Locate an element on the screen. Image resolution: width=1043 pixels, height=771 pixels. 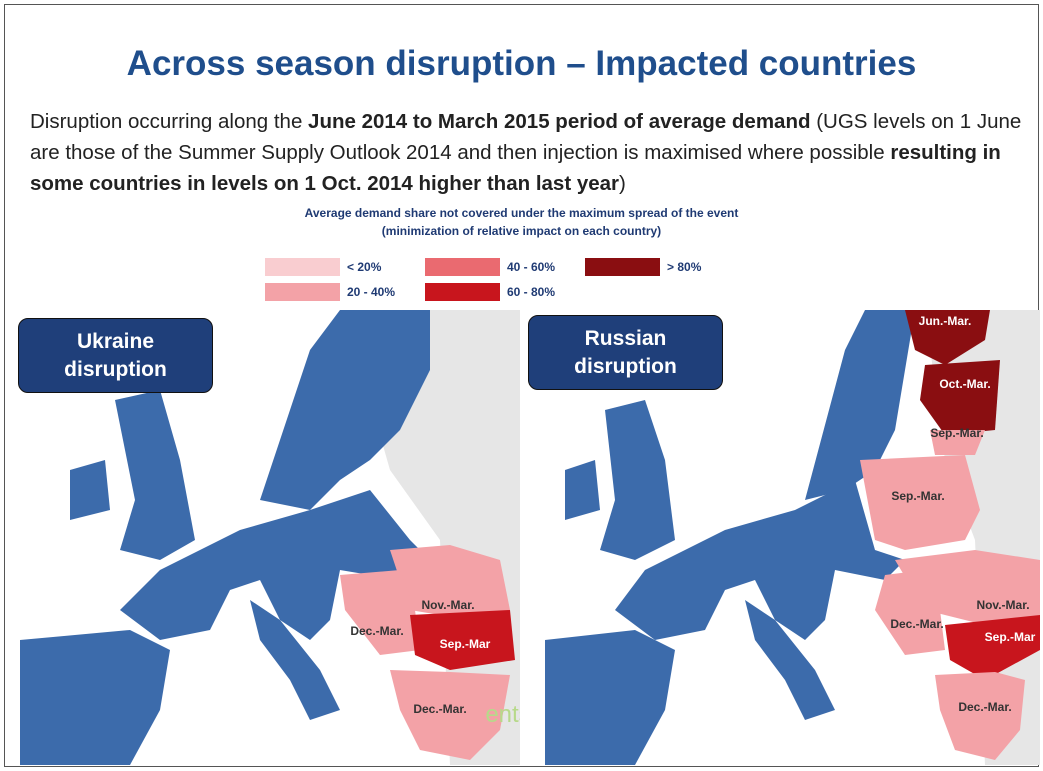
map-badge: Russian disruption is located at coordinates (625, 352).